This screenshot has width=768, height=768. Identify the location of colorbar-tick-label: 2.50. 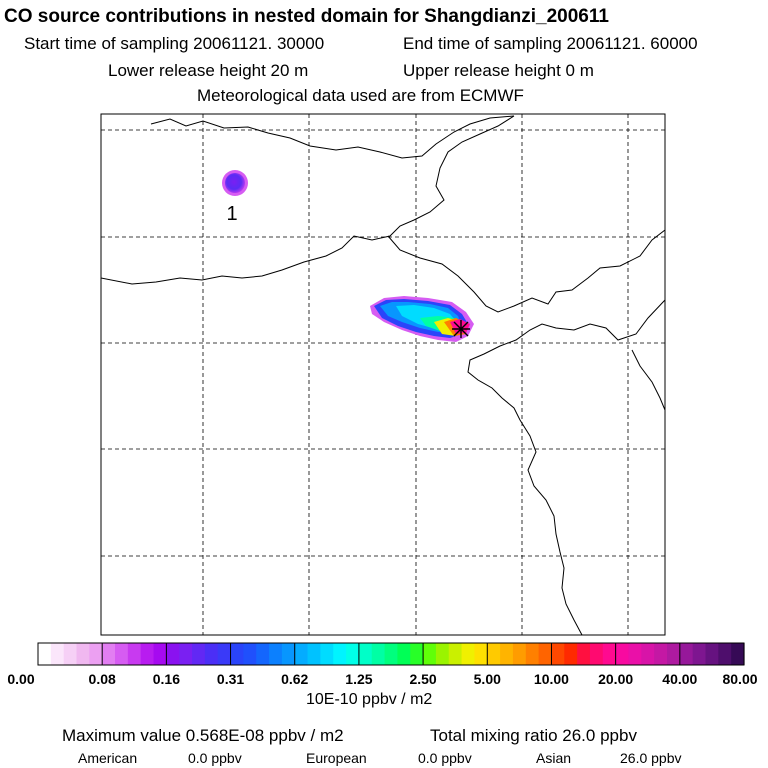
(423, 679).